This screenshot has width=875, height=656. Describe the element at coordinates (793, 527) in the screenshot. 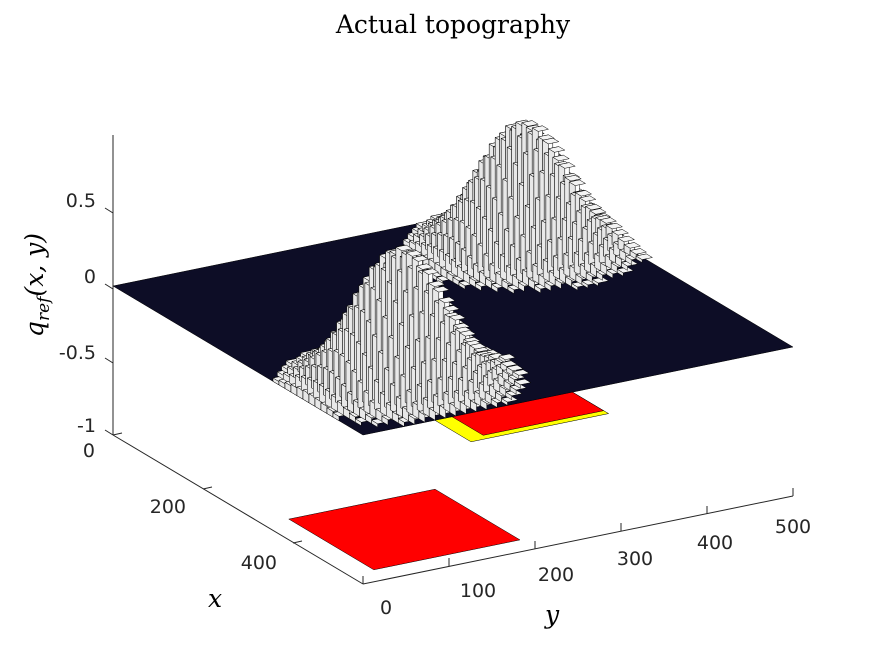

I see `y-tick-label-5: 500` at that location.